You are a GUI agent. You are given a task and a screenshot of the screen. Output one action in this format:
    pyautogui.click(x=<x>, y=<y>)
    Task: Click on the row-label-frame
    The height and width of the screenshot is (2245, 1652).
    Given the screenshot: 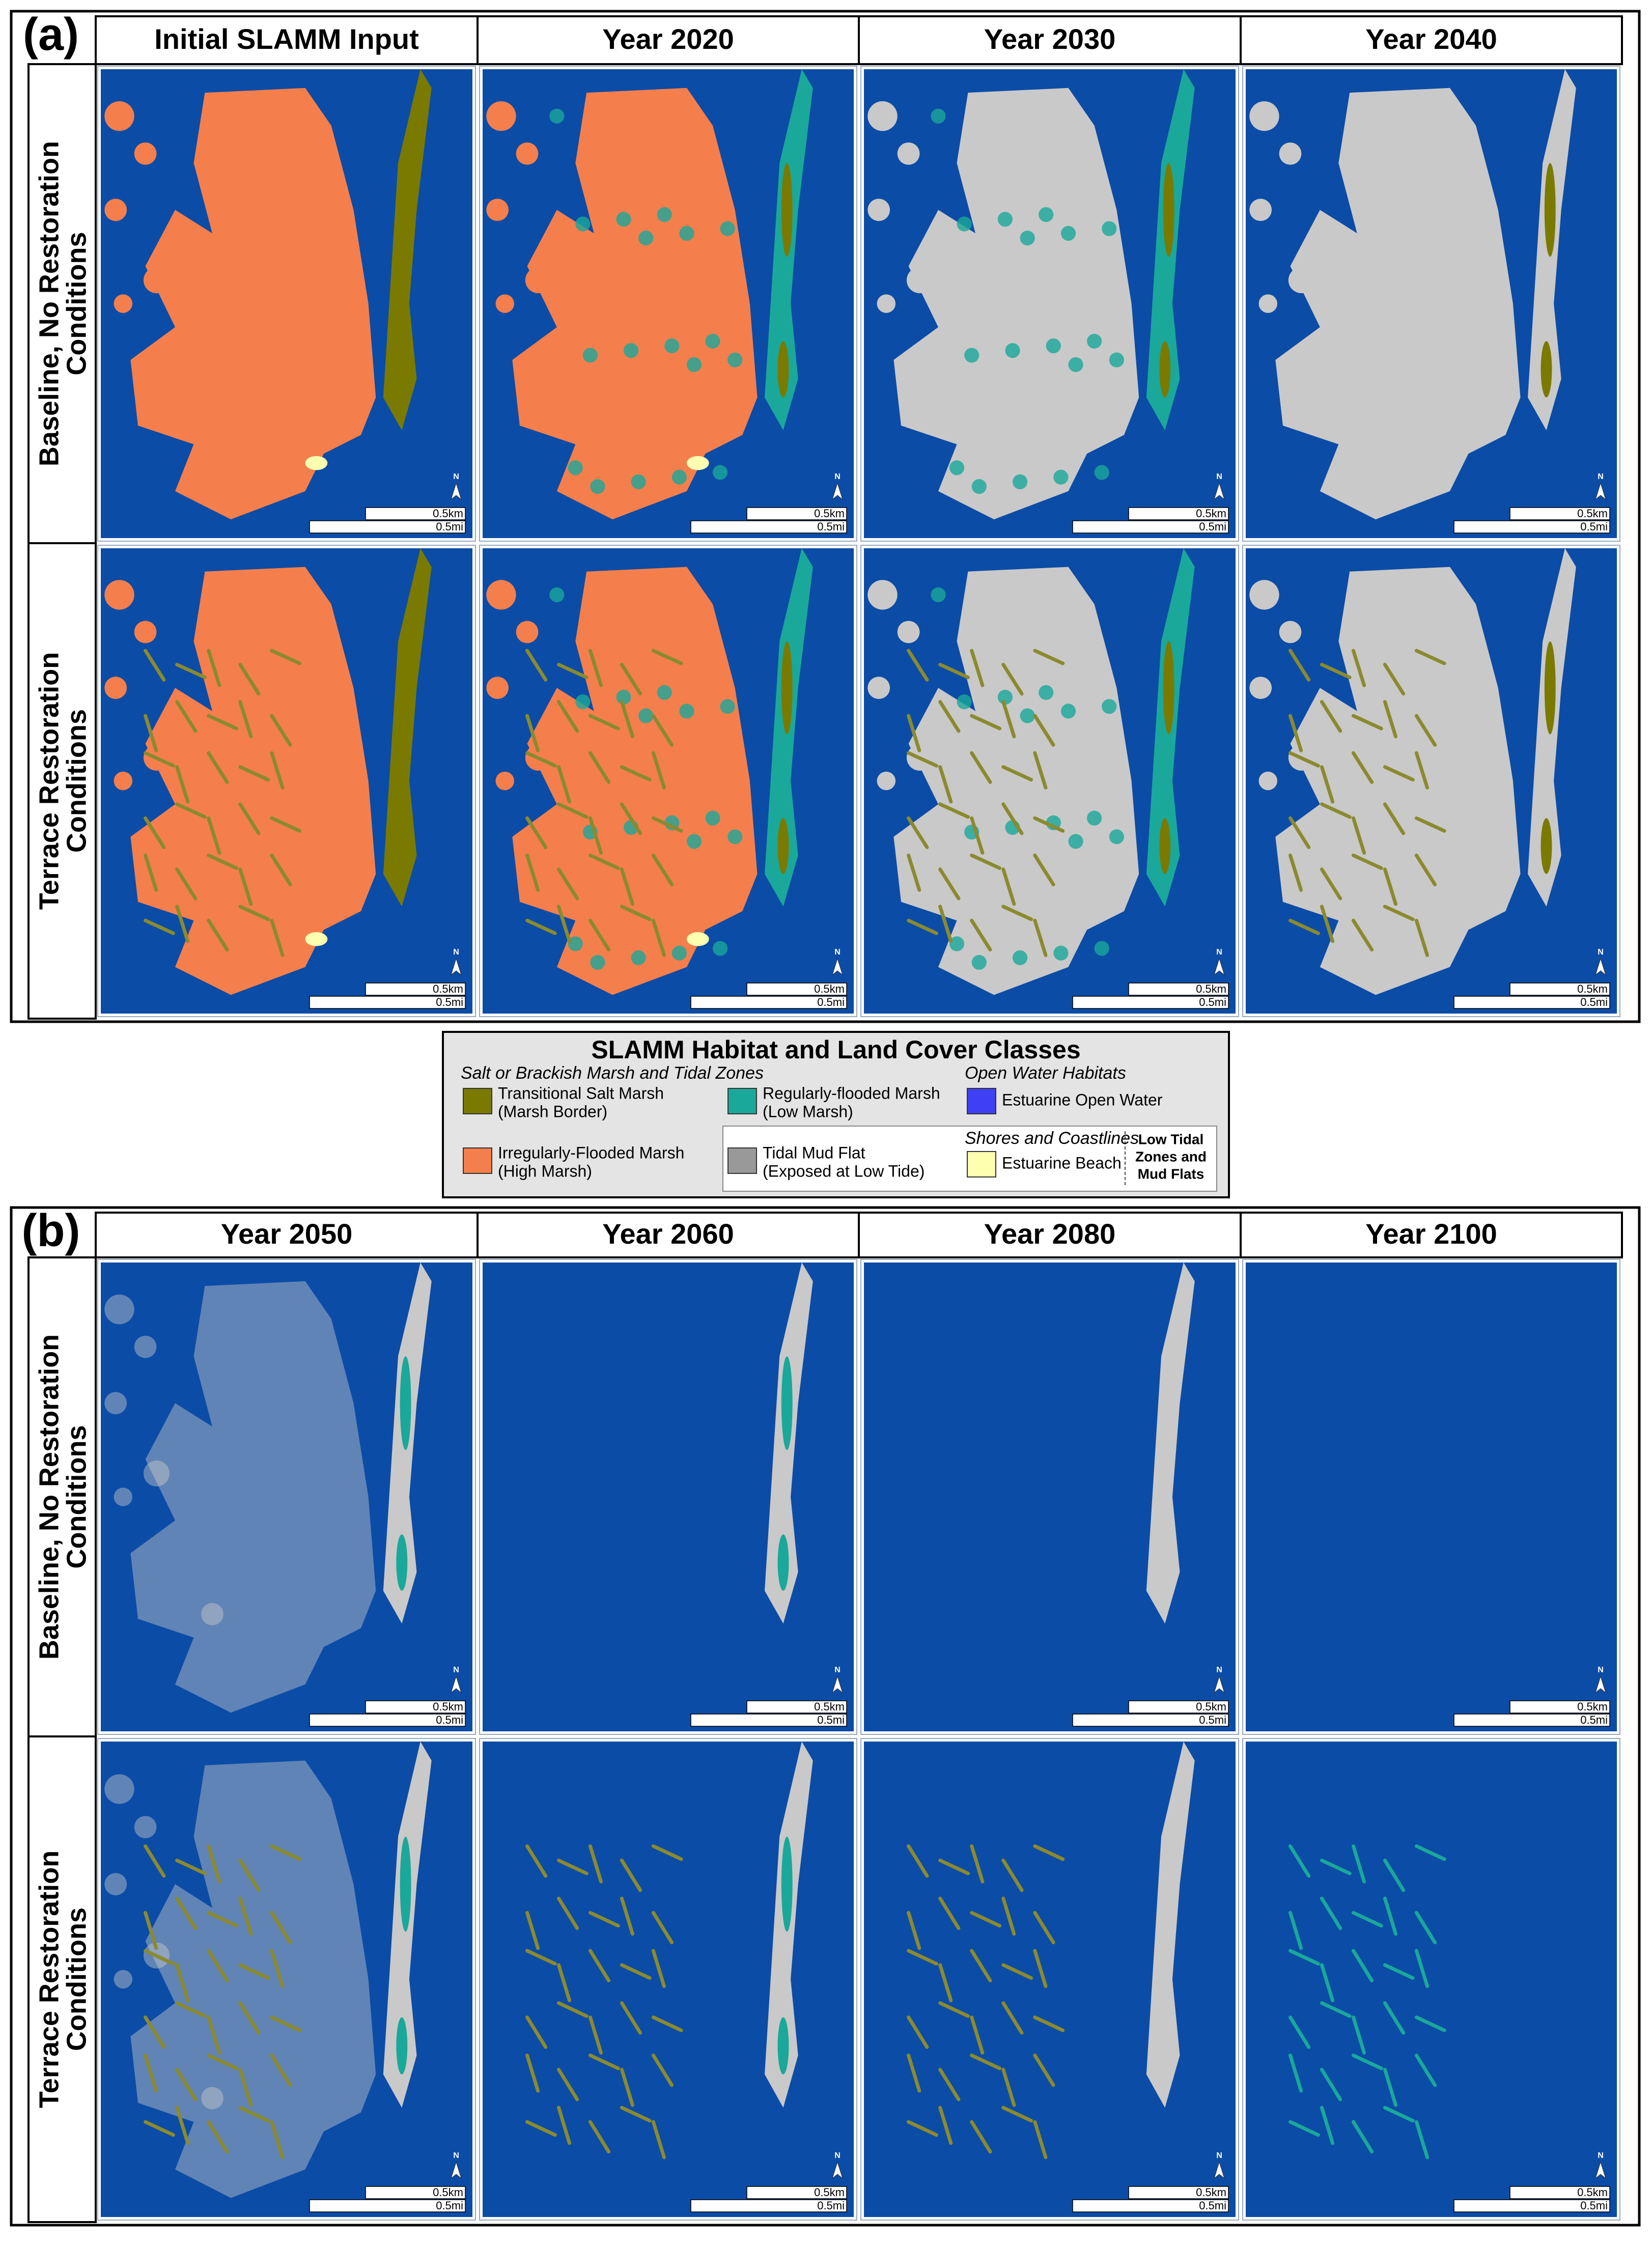 What is the action you would take?
    pyautogui.click(x=62, y=1979)
    